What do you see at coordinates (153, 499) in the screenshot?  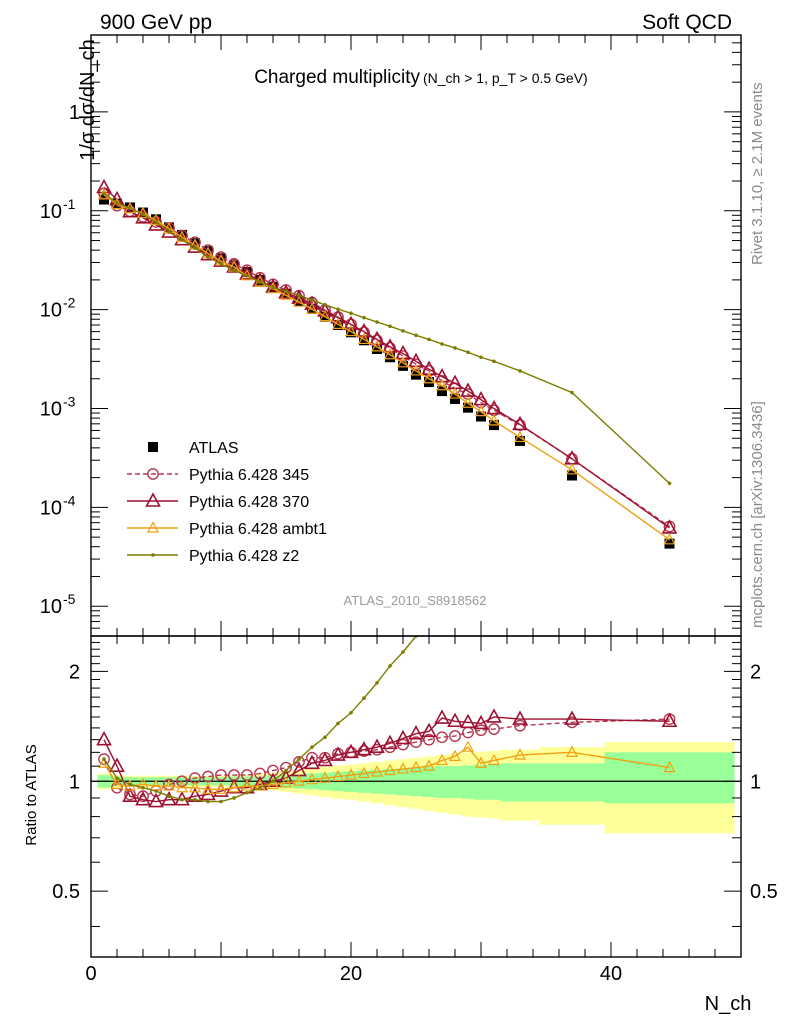 I see `legend-marker` at bounding box center [153, 499].